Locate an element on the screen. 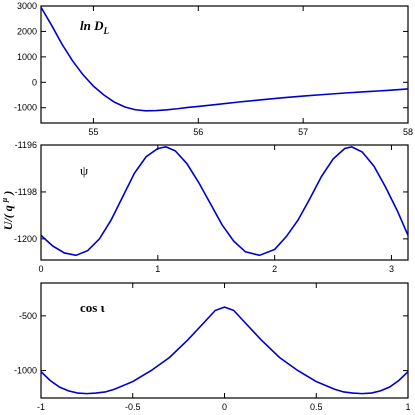 Image resolution: width=415 pixels, height=415 pixels. x-tick-label: 56 is located at coordinates (198, 132).